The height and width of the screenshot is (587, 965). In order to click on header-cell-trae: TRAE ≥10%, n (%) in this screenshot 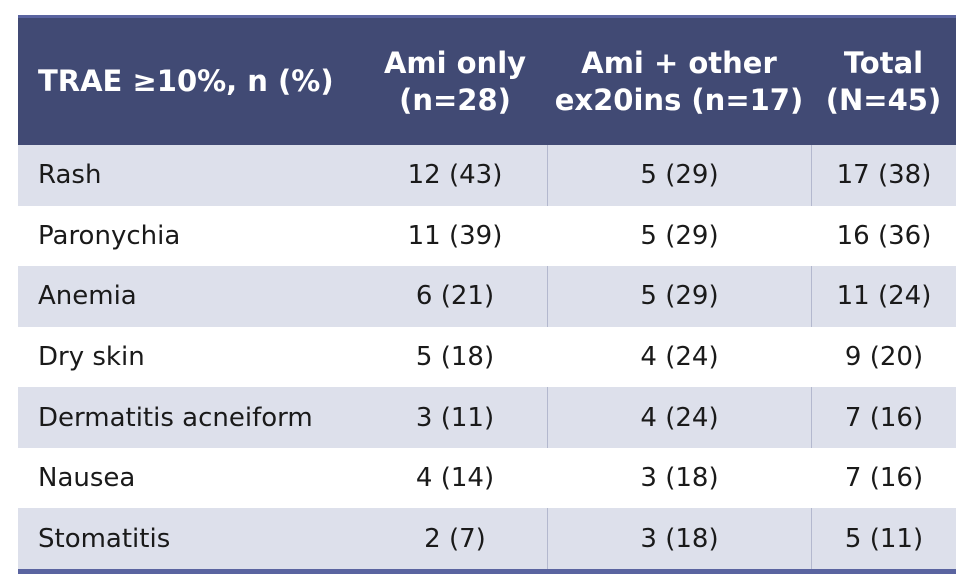, I will do `click(190, 81)`.